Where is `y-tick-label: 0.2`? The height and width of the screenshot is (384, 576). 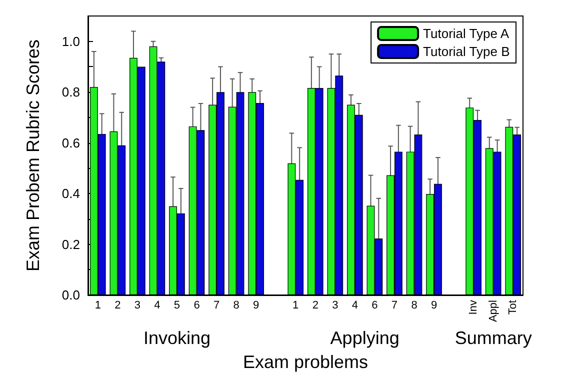
y-tick-label: 0.2 is located at coordinates (71, 244).